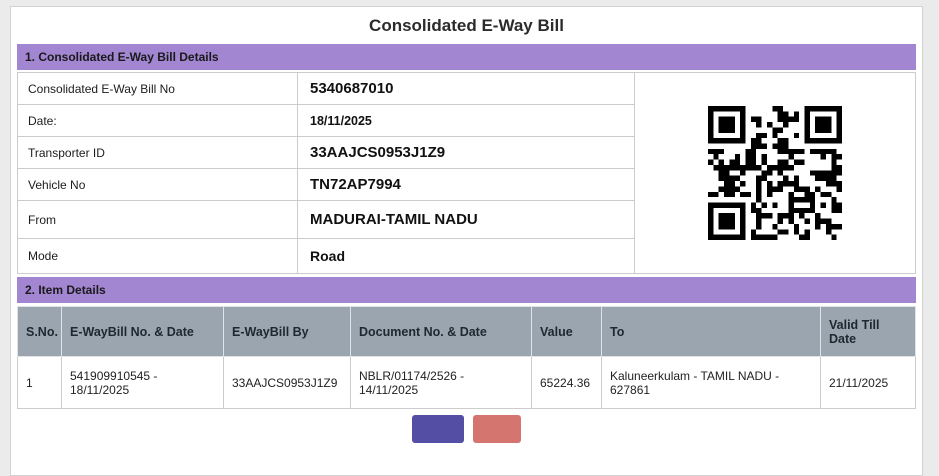 The width and height of the screenshot is (939, 476). I want to click on detail-row-from: From MADURAI-TAMIL NADU, so click(326, 220).